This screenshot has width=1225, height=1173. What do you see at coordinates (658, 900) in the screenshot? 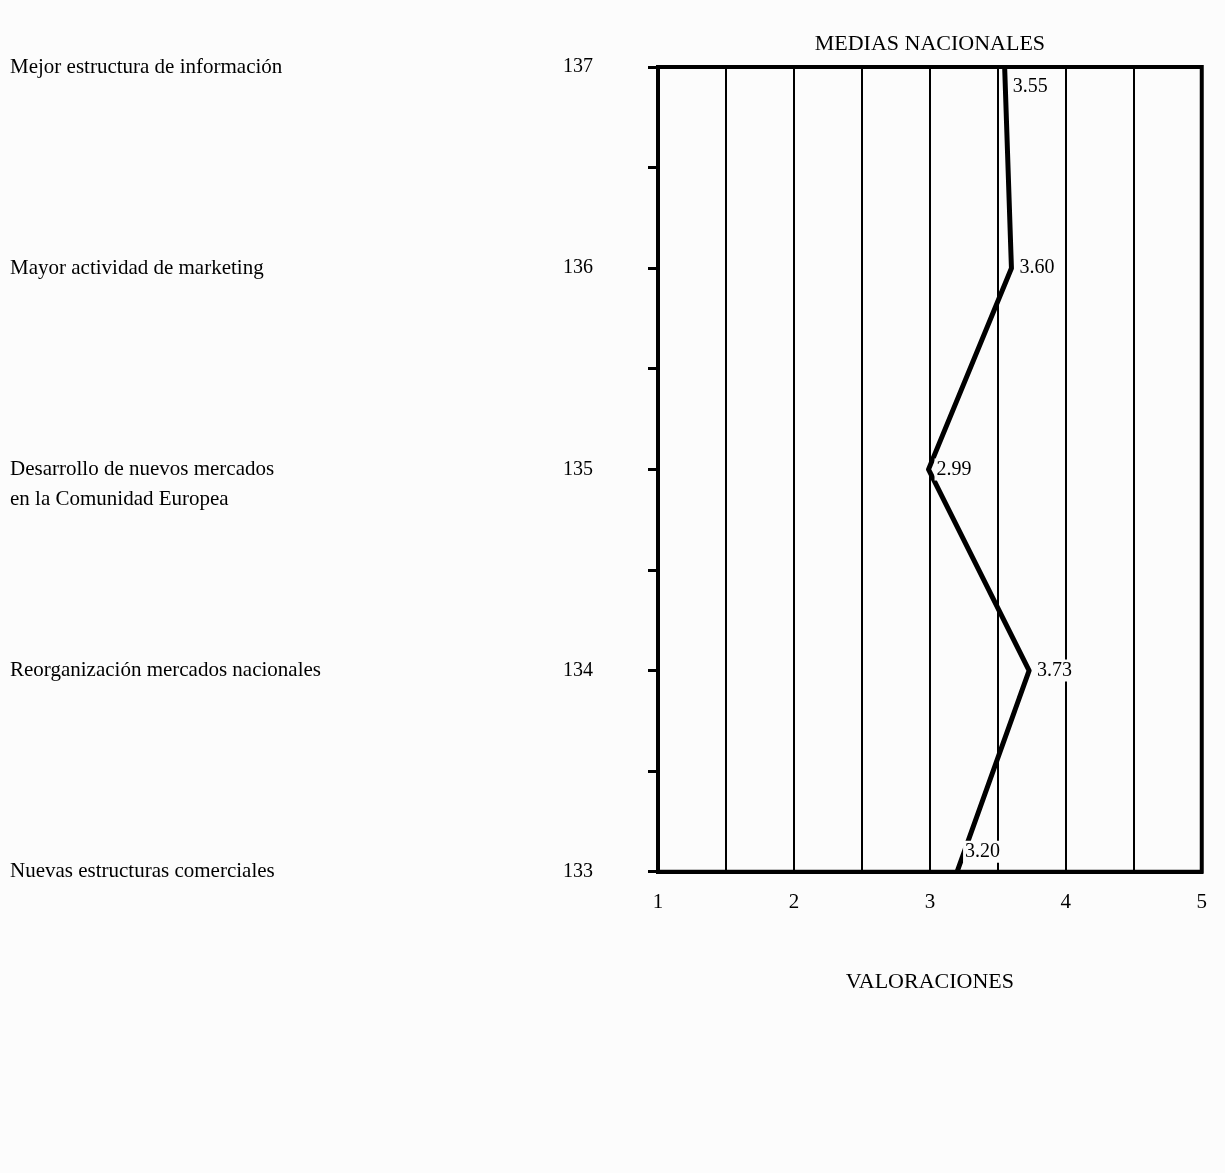
I see `x-tick-label: 1` at bounding box center [658, 900].